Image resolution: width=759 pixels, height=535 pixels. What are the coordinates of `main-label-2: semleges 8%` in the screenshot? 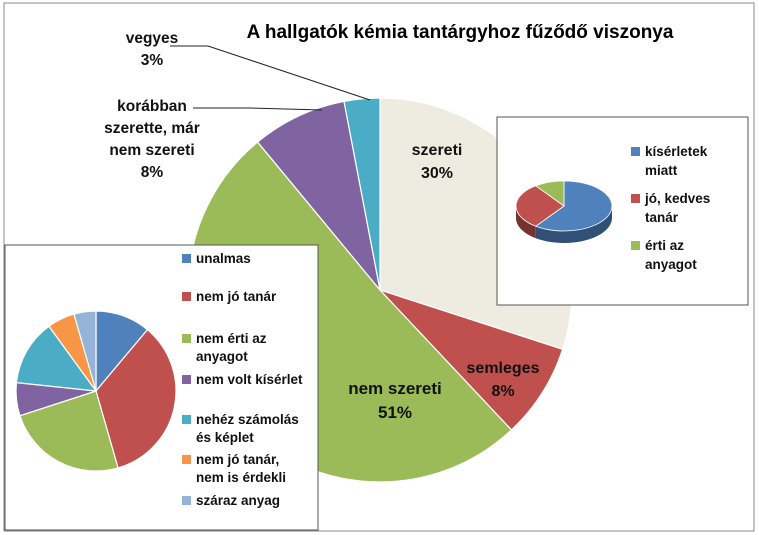 It's located at (503, 380).